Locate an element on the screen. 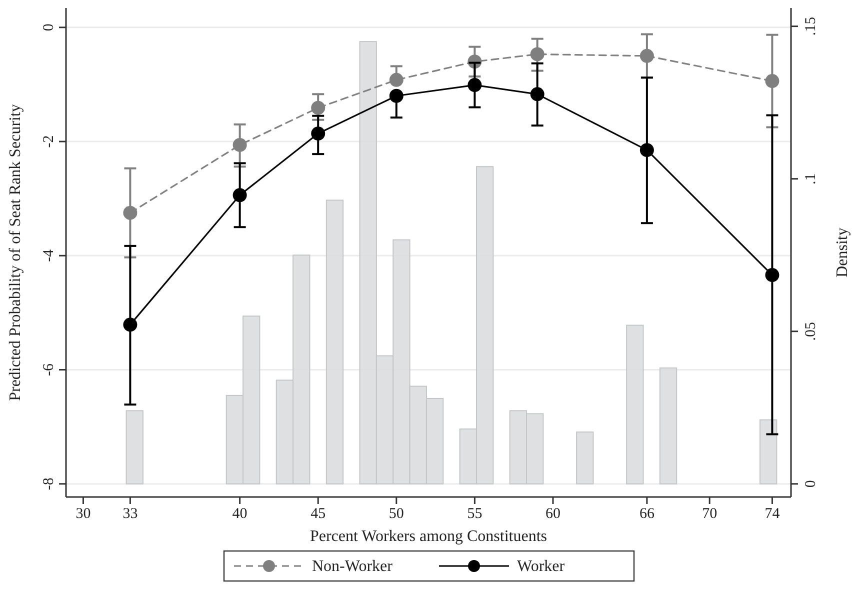 The image size is (857, 612). x-tick-label: 55 is located at coordinates (474, 514).